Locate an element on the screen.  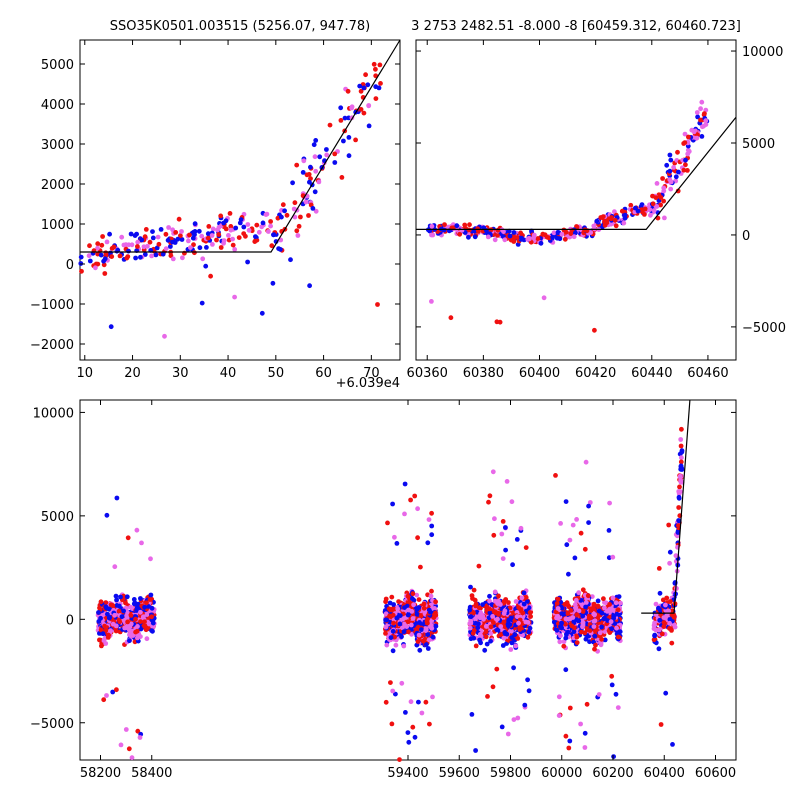
y-tick-label: −1000 is located at coordinates (52, 305).